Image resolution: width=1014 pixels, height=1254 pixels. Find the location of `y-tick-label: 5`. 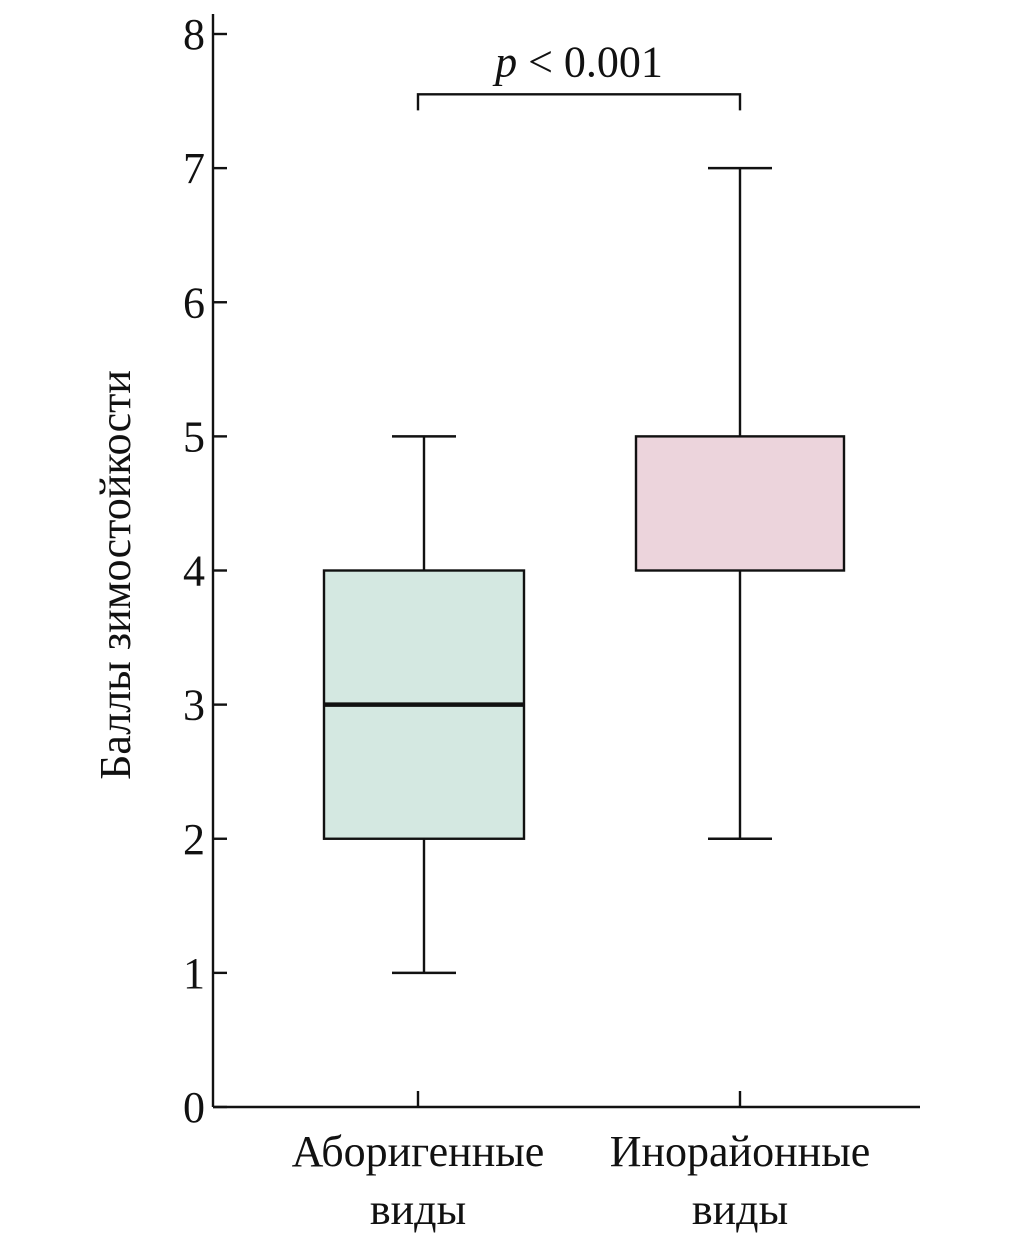

y-tick-label: 5 is located at coordinates (194, 436).